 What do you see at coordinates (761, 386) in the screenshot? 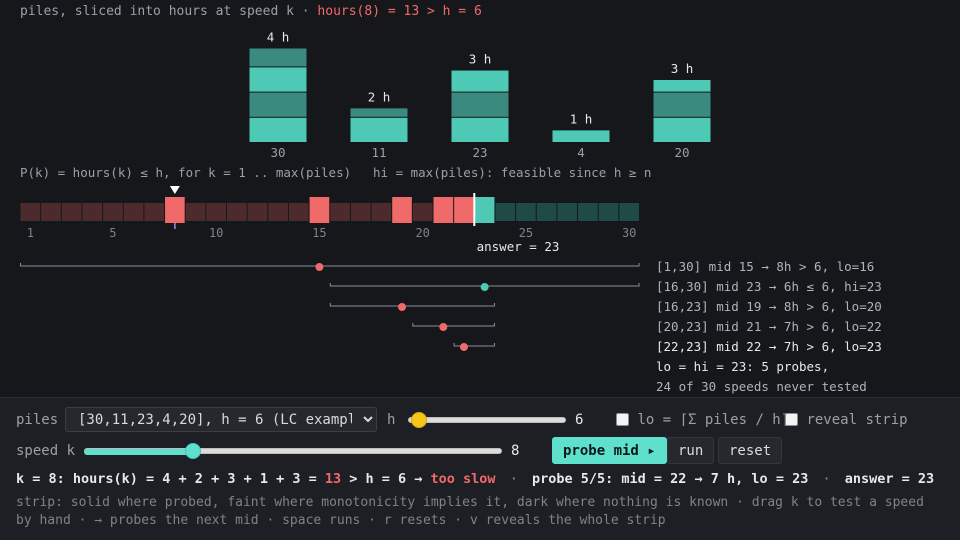
I see `log-line: 24 of 30 speeds never tested` at bounding box center [761, 386].